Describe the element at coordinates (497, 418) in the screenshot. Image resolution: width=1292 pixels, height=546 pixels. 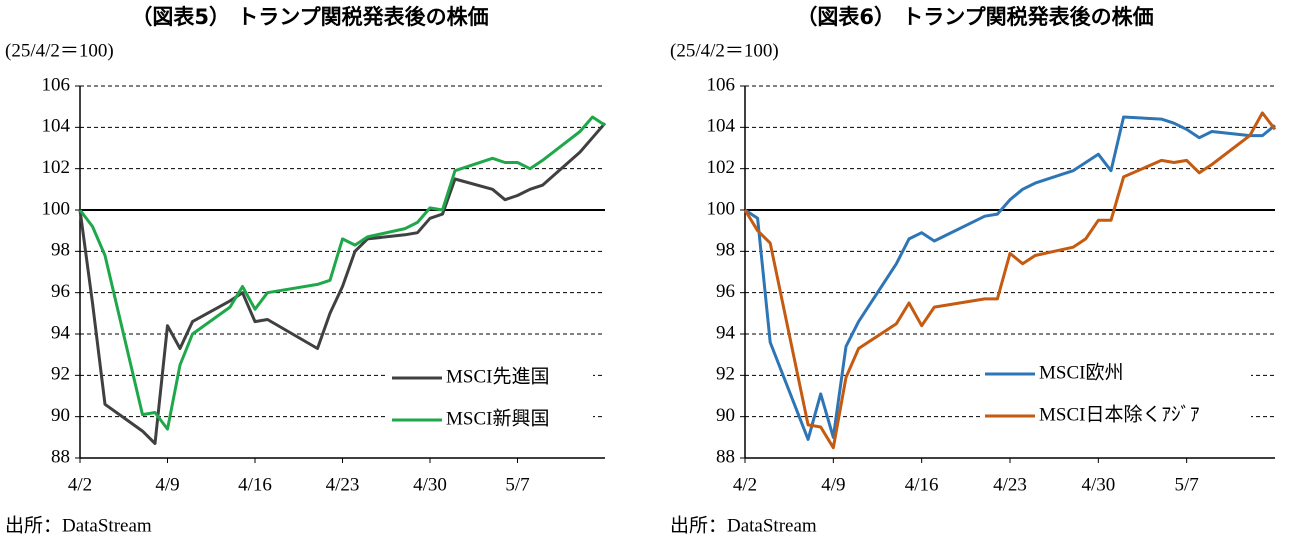
I see `legend-label: MSCI新興国` at that location.